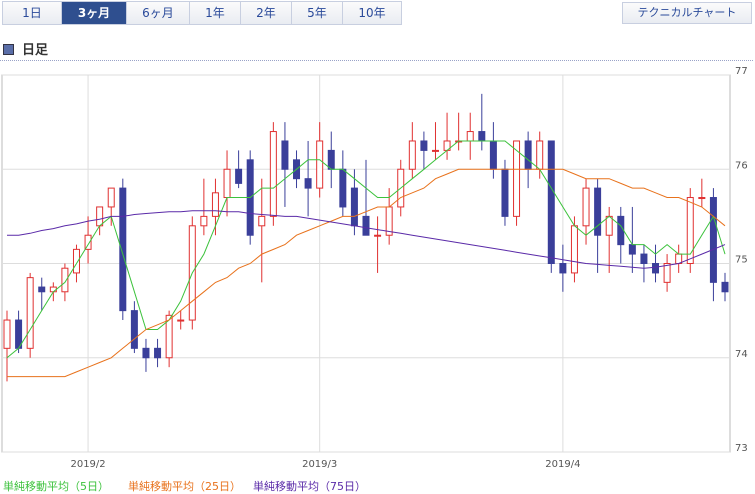 This screenshot has height=494, width=755. I want to click on y-tick-label: 75, so click(741, 260).